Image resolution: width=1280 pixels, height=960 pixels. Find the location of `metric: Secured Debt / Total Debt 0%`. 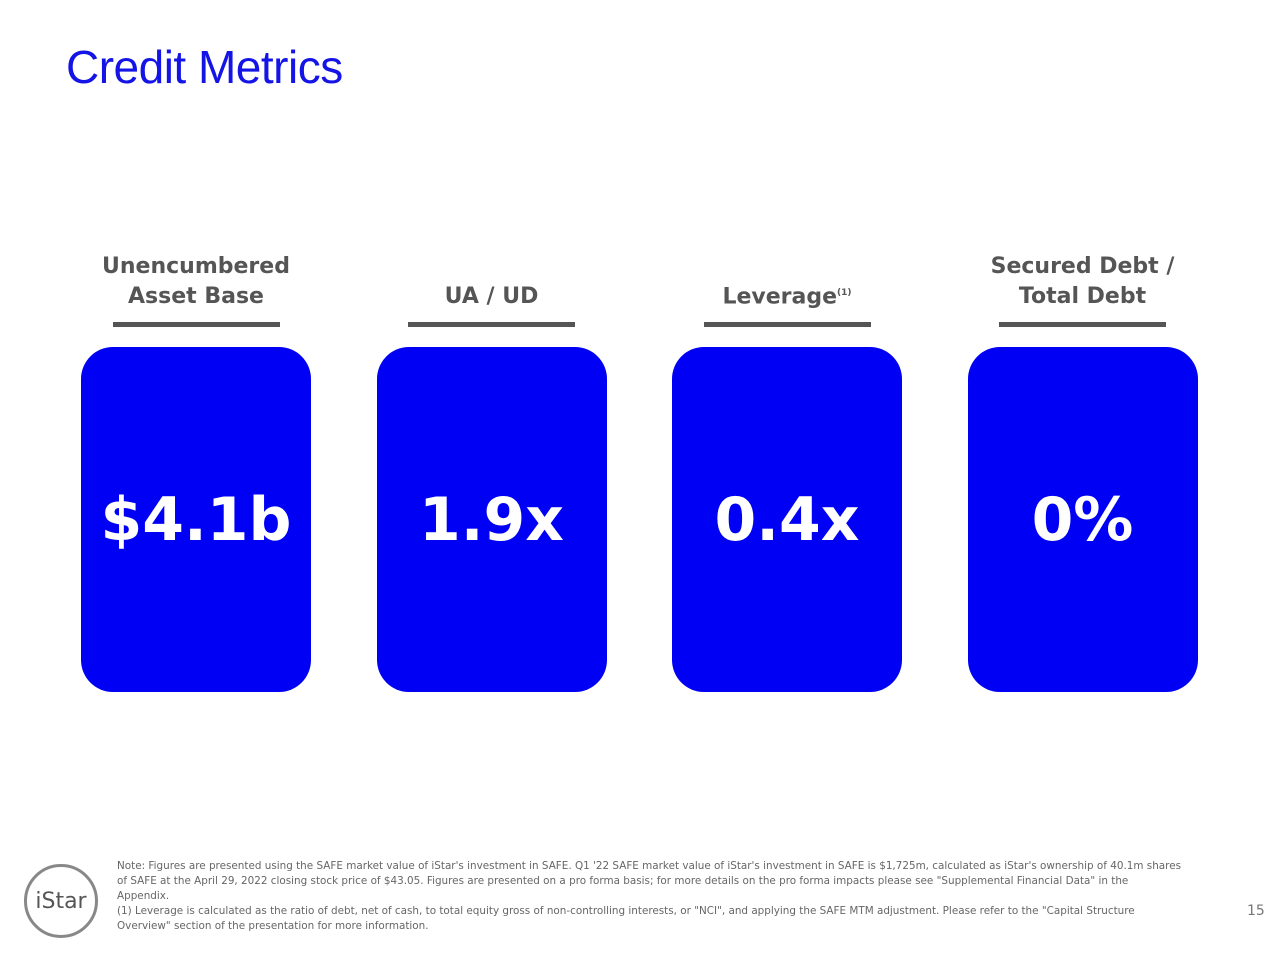

metric: Secured Debt / Total Debt 0% is located at coordinates (1082, 466).